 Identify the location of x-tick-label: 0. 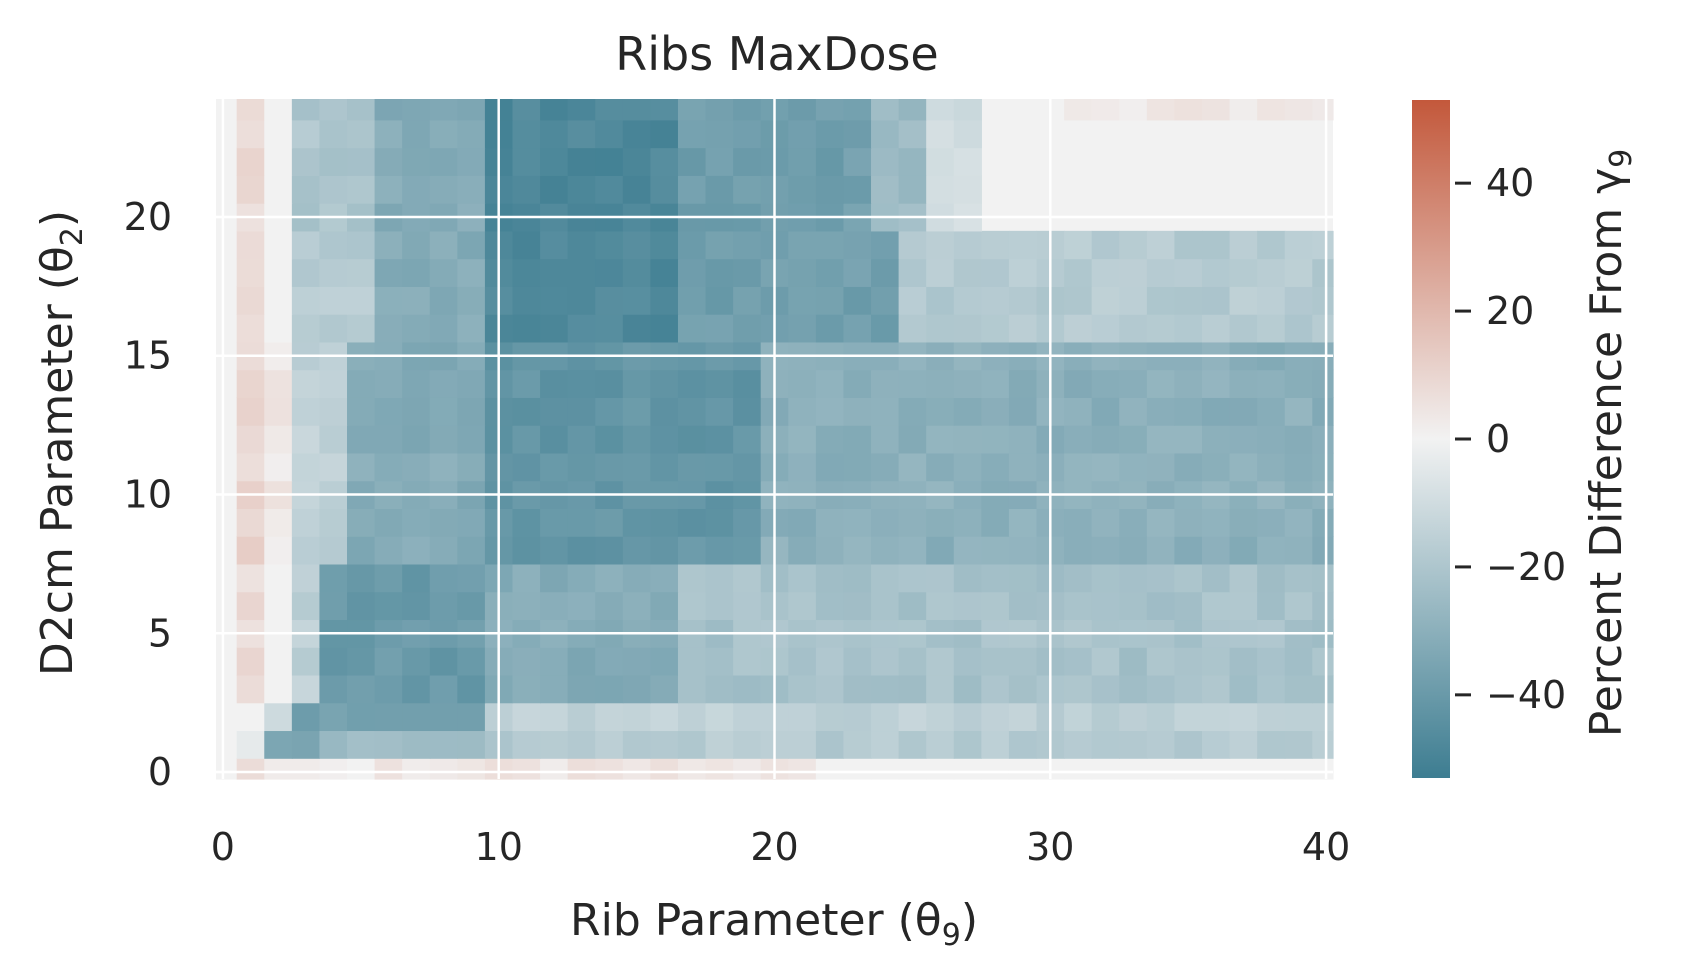
(223, 847).